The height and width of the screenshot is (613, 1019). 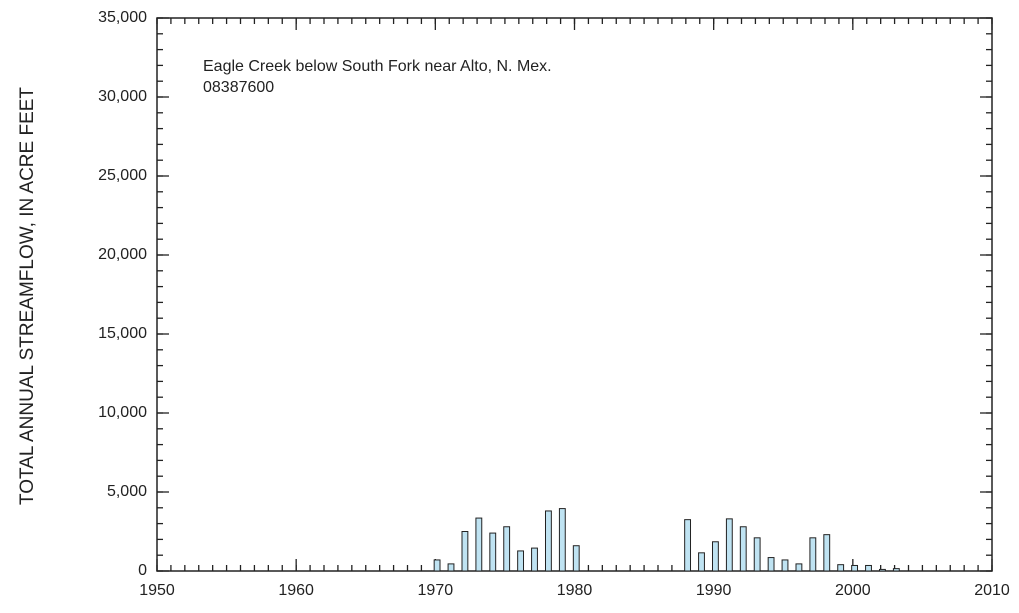 I want to click on y-tick-label: 25,000, so click(x=122, y=175).